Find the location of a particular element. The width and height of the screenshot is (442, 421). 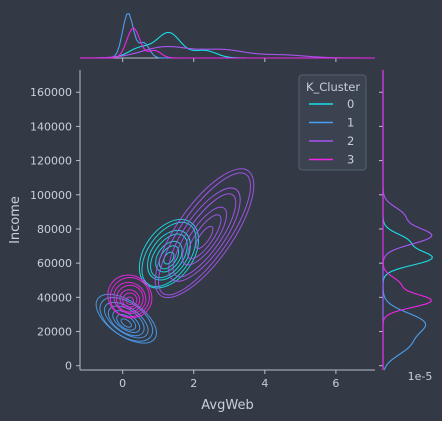

y-tick-label: 40000 is located at coordinates (54, 297).